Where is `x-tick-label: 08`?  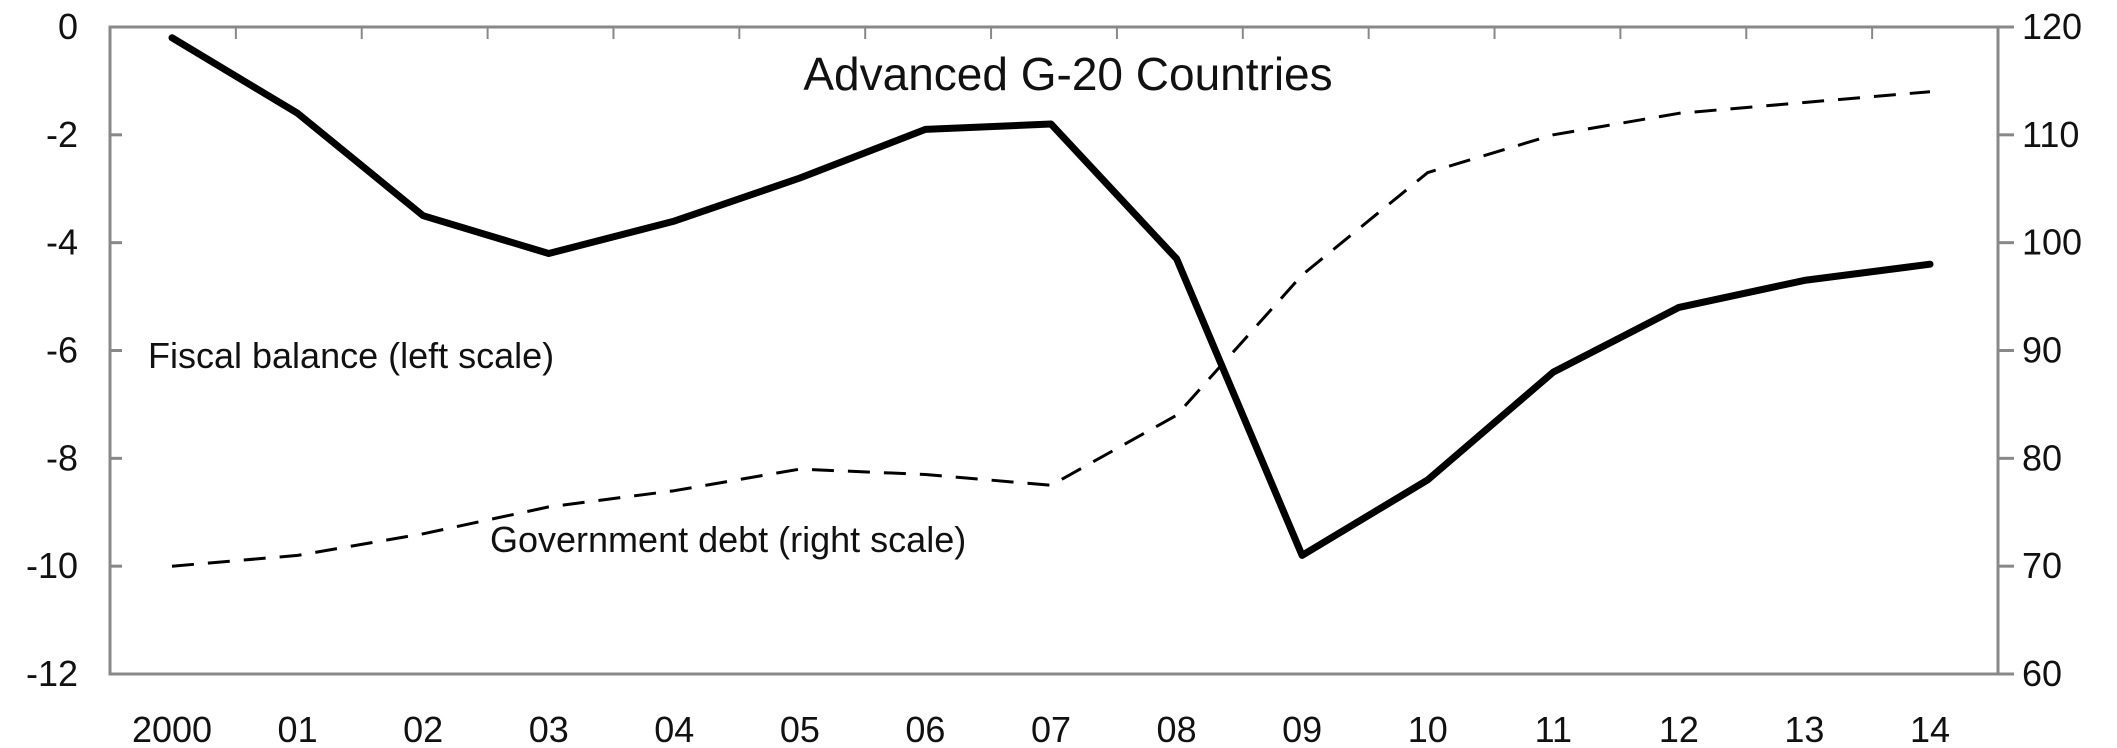
x-tick-label: 08 is located at coordinates (1177, 728).